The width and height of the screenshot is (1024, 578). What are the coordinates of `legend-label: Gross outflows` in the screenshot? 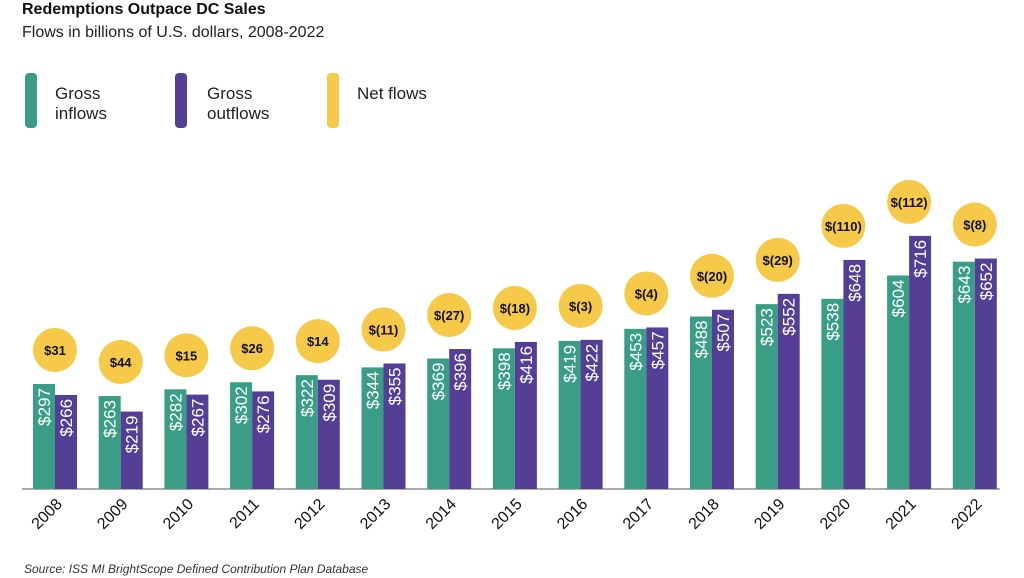 It's located at (238, 103).